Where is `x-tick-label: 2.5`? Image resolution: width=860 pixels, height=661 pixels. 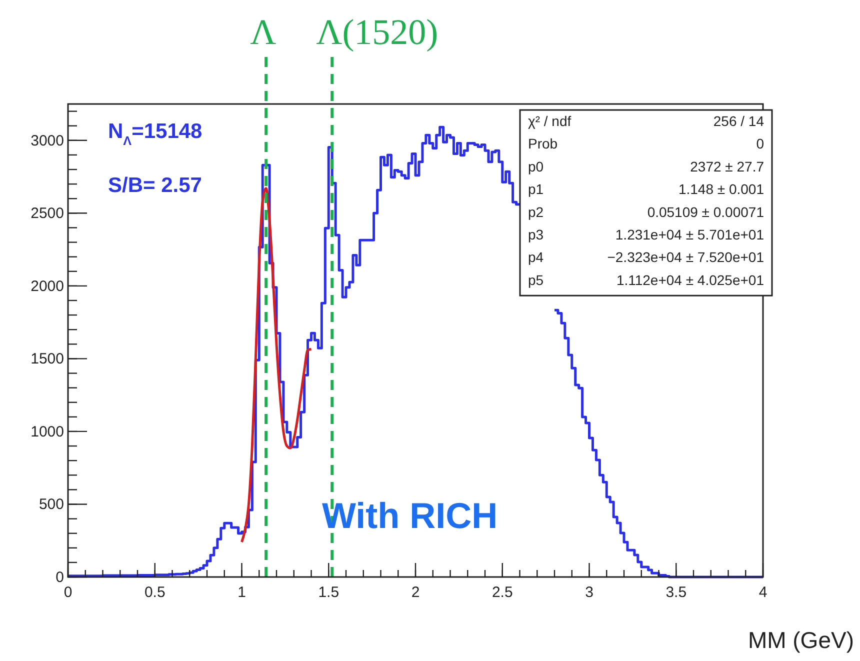 x-tick-label: 2.5 is located at coordinates (502, 592).